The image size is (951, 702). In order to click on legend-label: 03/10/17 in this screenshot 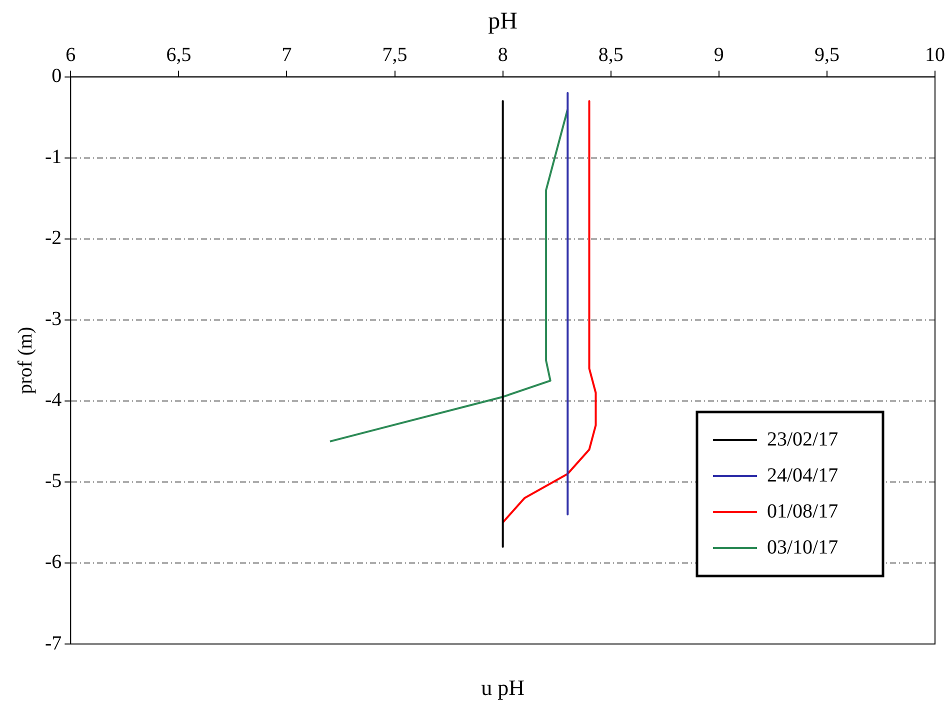, I will do `click(802, 547)`.